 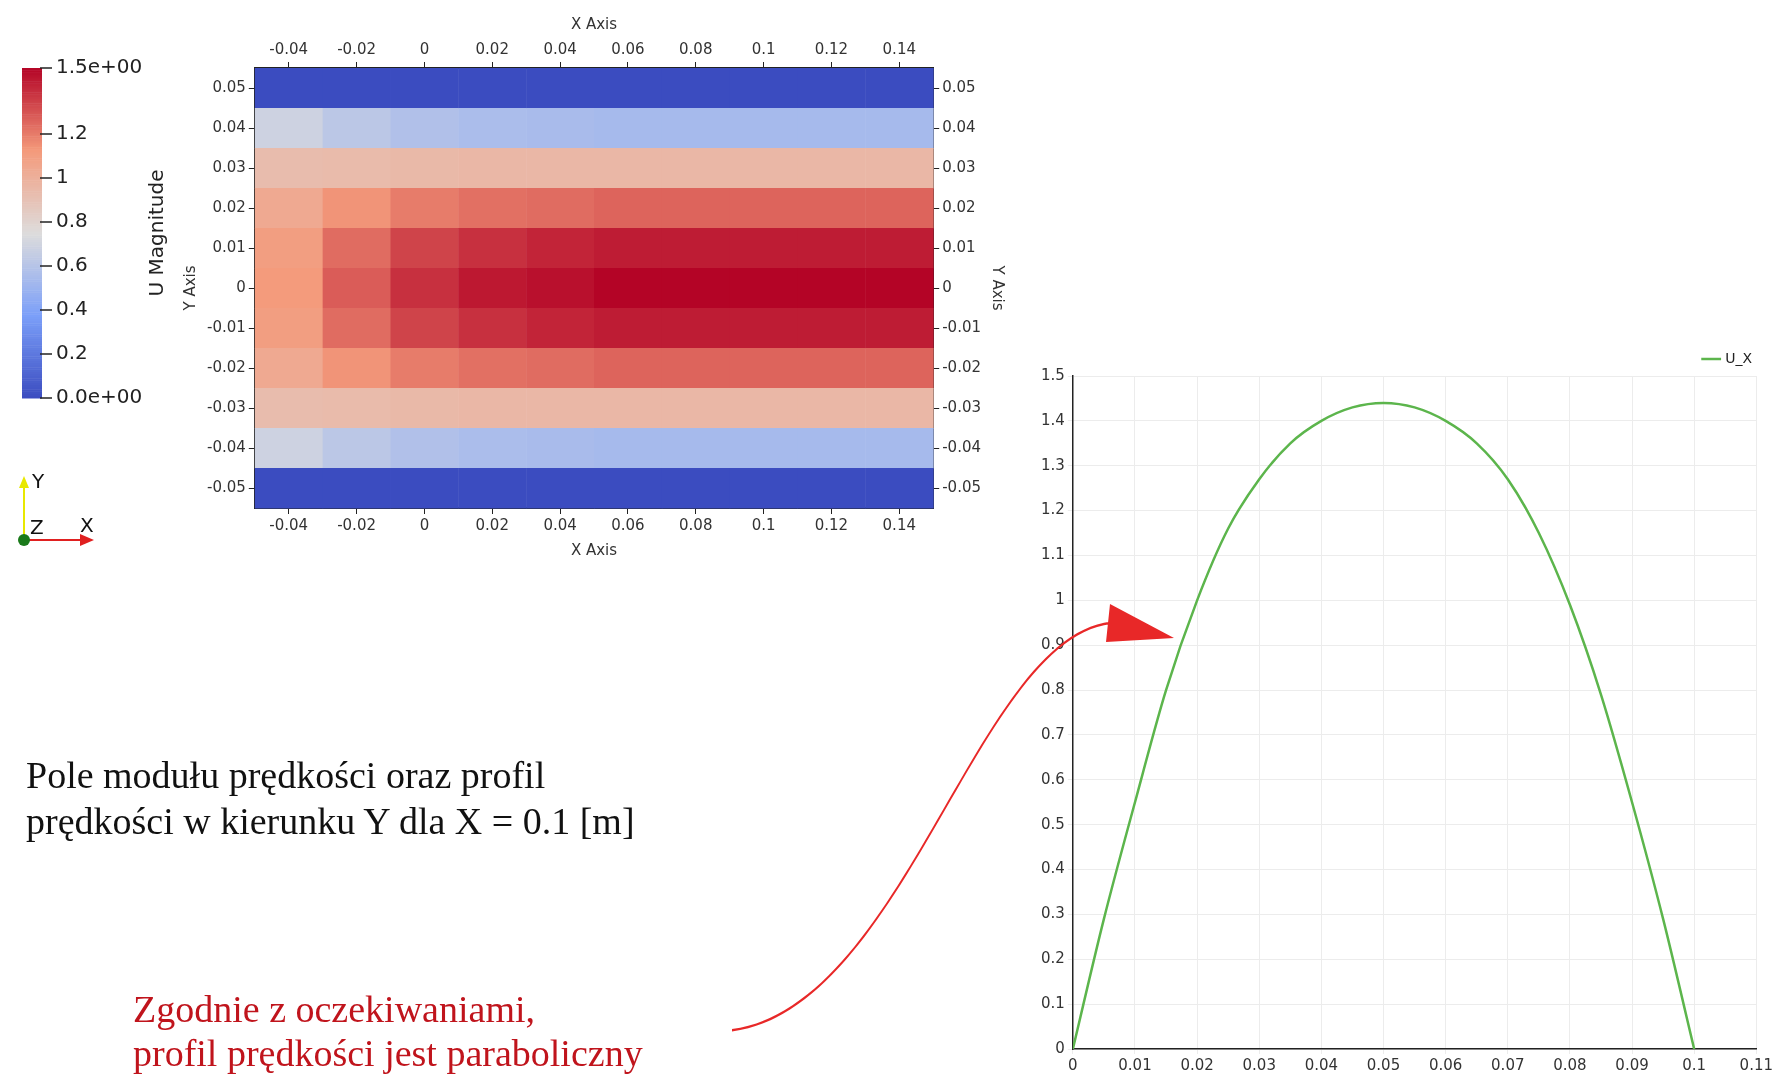 I want to click on category-label: 0.02, so click(x=492, y=48).